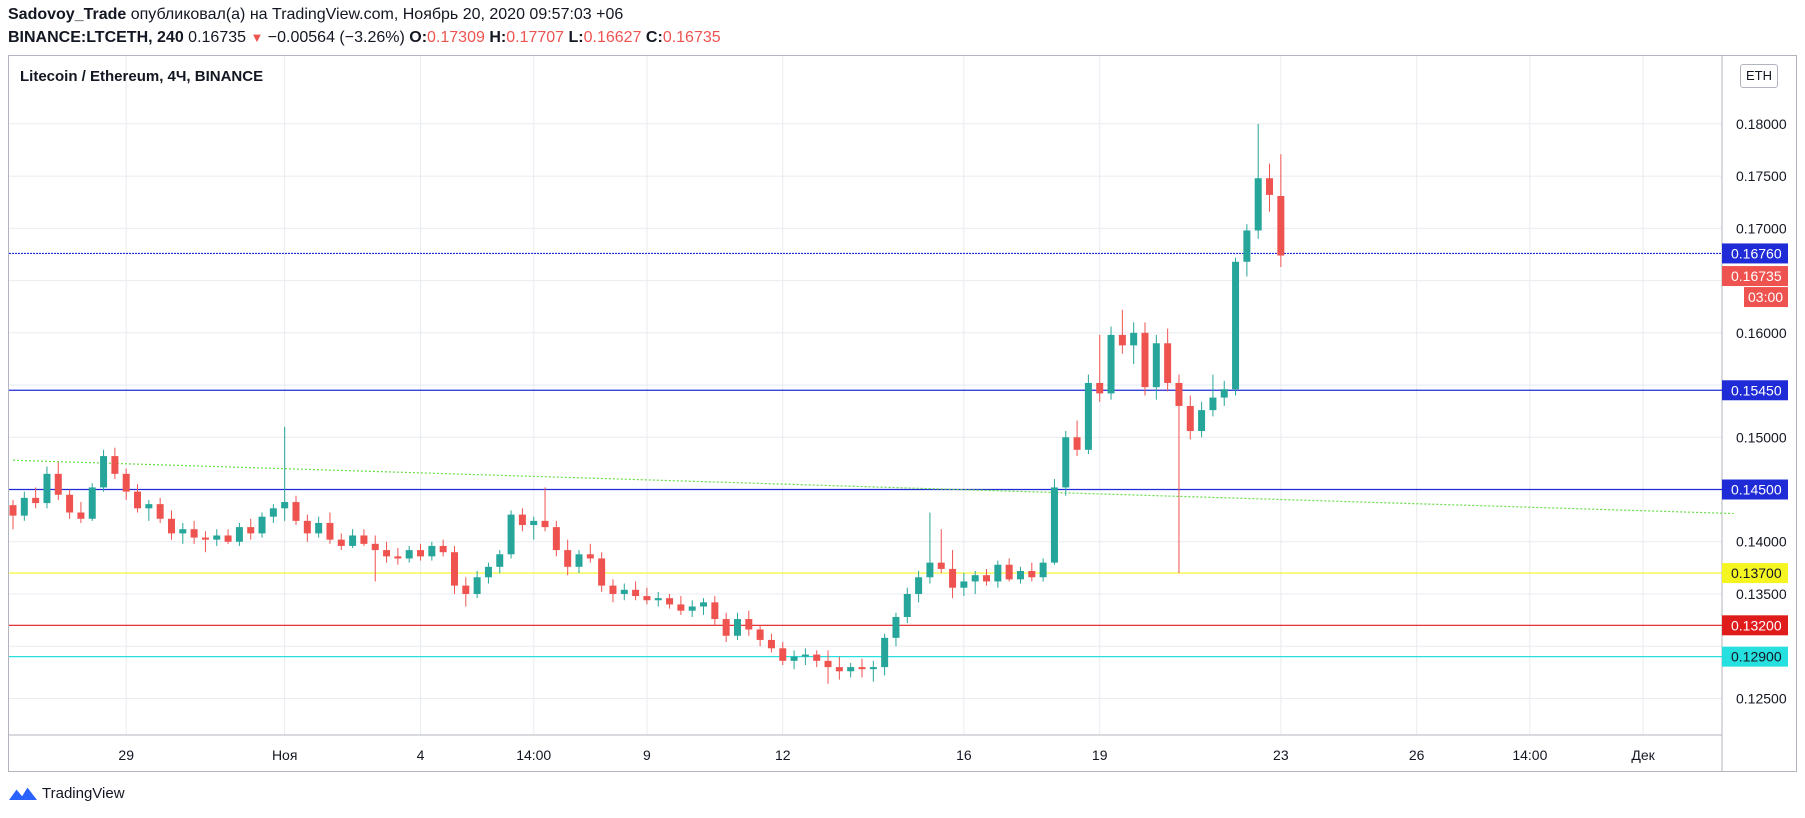 This screenshot has width=1805, height=818. I want to click on last-price: 0.16735, so click(217, 37).